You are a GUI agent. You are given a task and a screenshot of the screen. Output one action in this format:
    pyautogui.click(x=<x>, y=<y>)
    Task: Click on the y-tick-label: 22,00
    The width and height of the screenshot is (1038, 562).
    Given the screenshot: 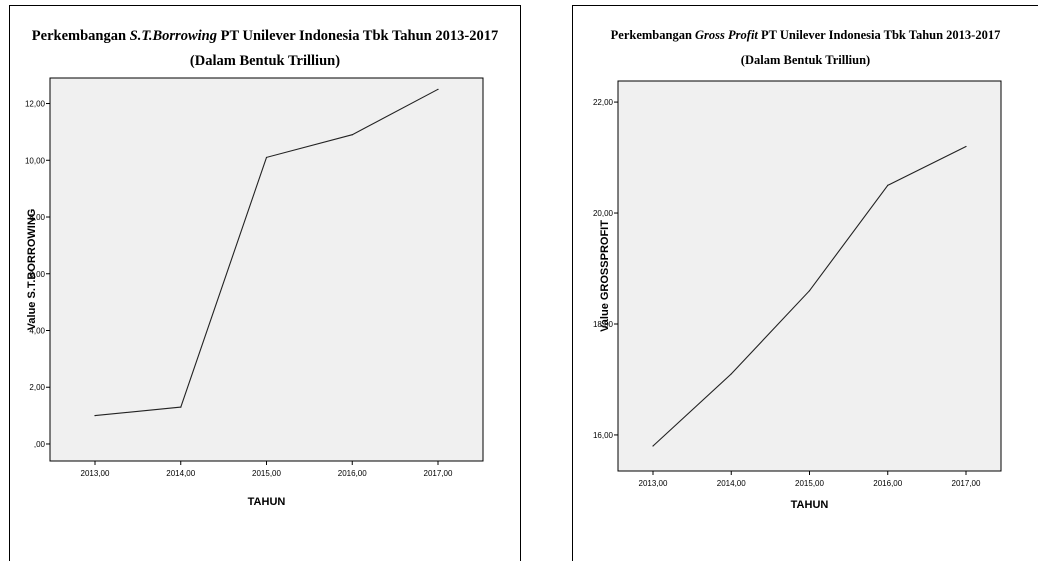 What is the action you would take?
    pyautogui.click(x=603, y=102)
    